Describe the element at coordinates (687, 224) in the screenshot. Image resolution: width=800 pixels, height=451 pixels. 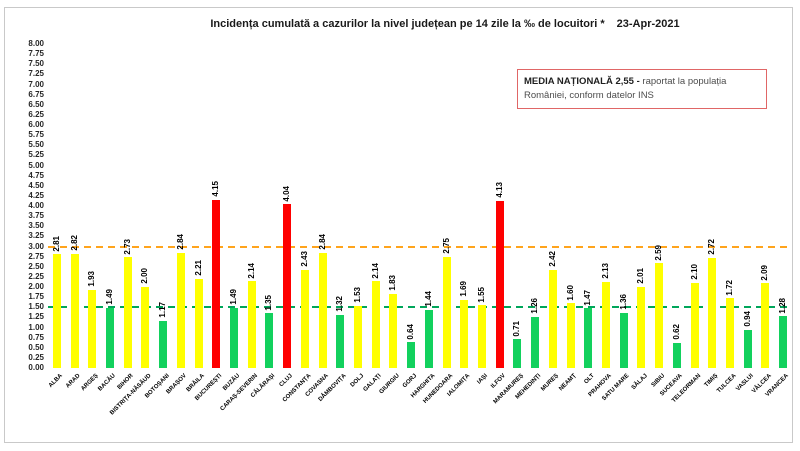
I see `bar-column: 2.10 TELEORMAN` at that location.